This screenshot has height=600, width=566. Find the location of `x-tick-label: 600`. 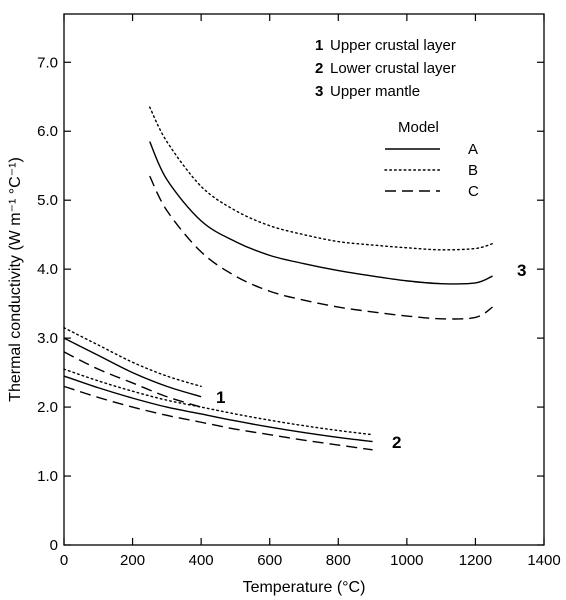

x-tick-label: 600 is located at coordinates (269, 560).